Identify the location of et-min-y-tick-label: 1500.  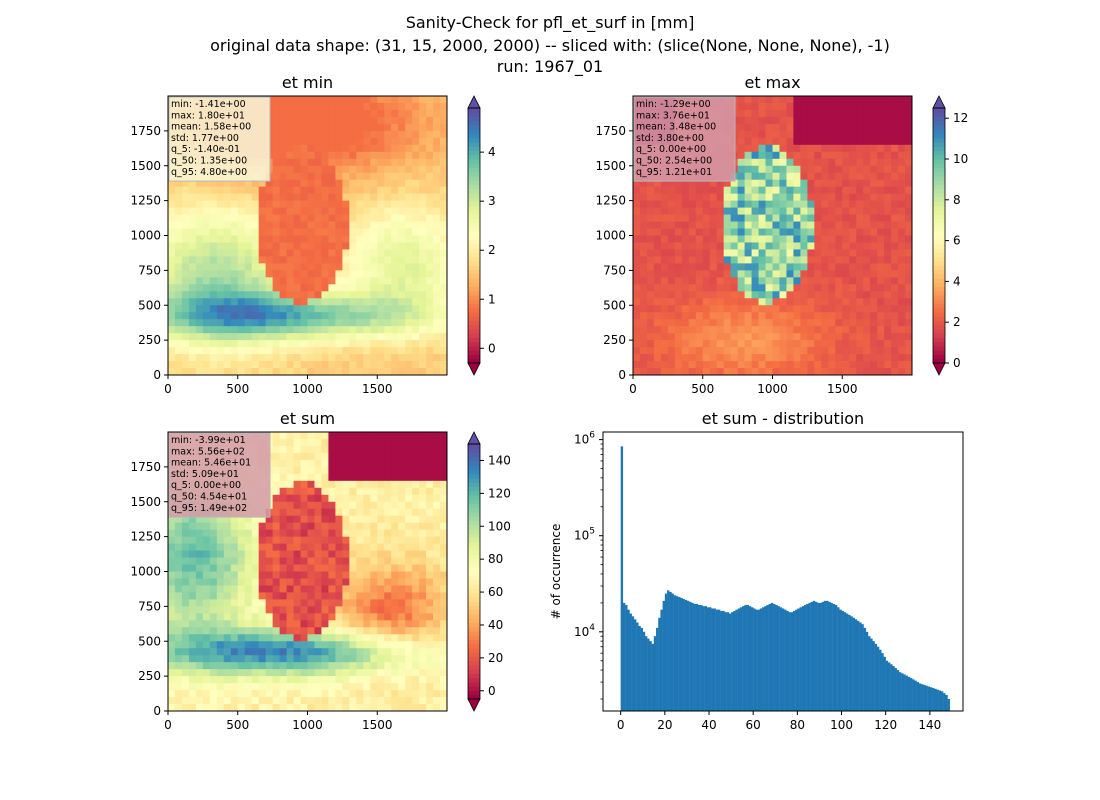
(145, 166).